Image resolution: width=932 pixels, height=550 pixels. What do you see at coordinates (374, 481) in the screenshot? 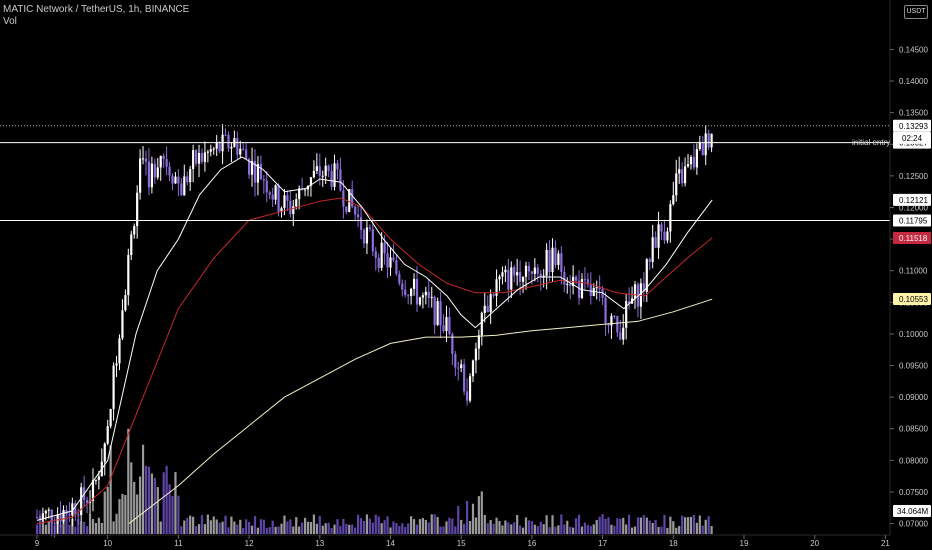
I see `volume-bars` at bounding box center [374, 481].